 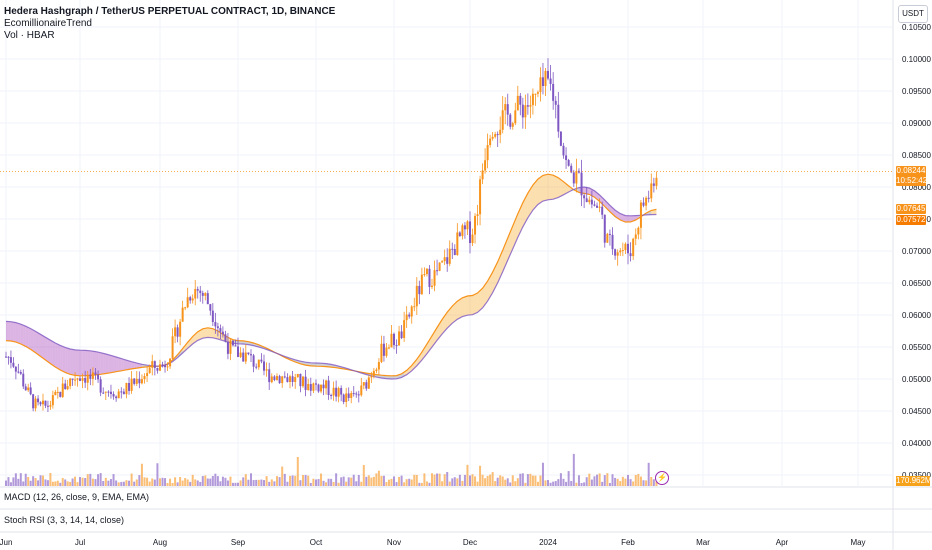 What do you see at coordinates (662, 478) in the screenshot?
I see `lightning-icon: ⚡` at bounding box center [662, 478].